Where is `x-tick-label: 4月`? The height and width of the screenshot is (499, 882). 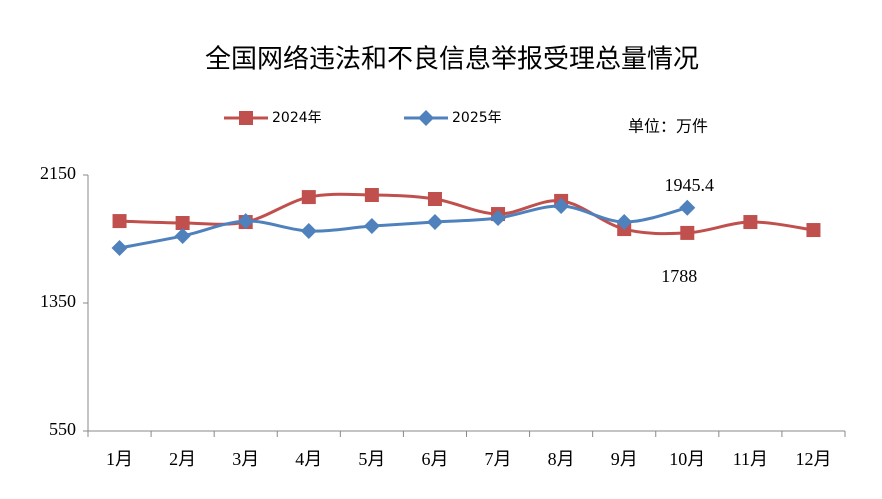 x-tick-label: 4月 is located at coordinates (308, 459).